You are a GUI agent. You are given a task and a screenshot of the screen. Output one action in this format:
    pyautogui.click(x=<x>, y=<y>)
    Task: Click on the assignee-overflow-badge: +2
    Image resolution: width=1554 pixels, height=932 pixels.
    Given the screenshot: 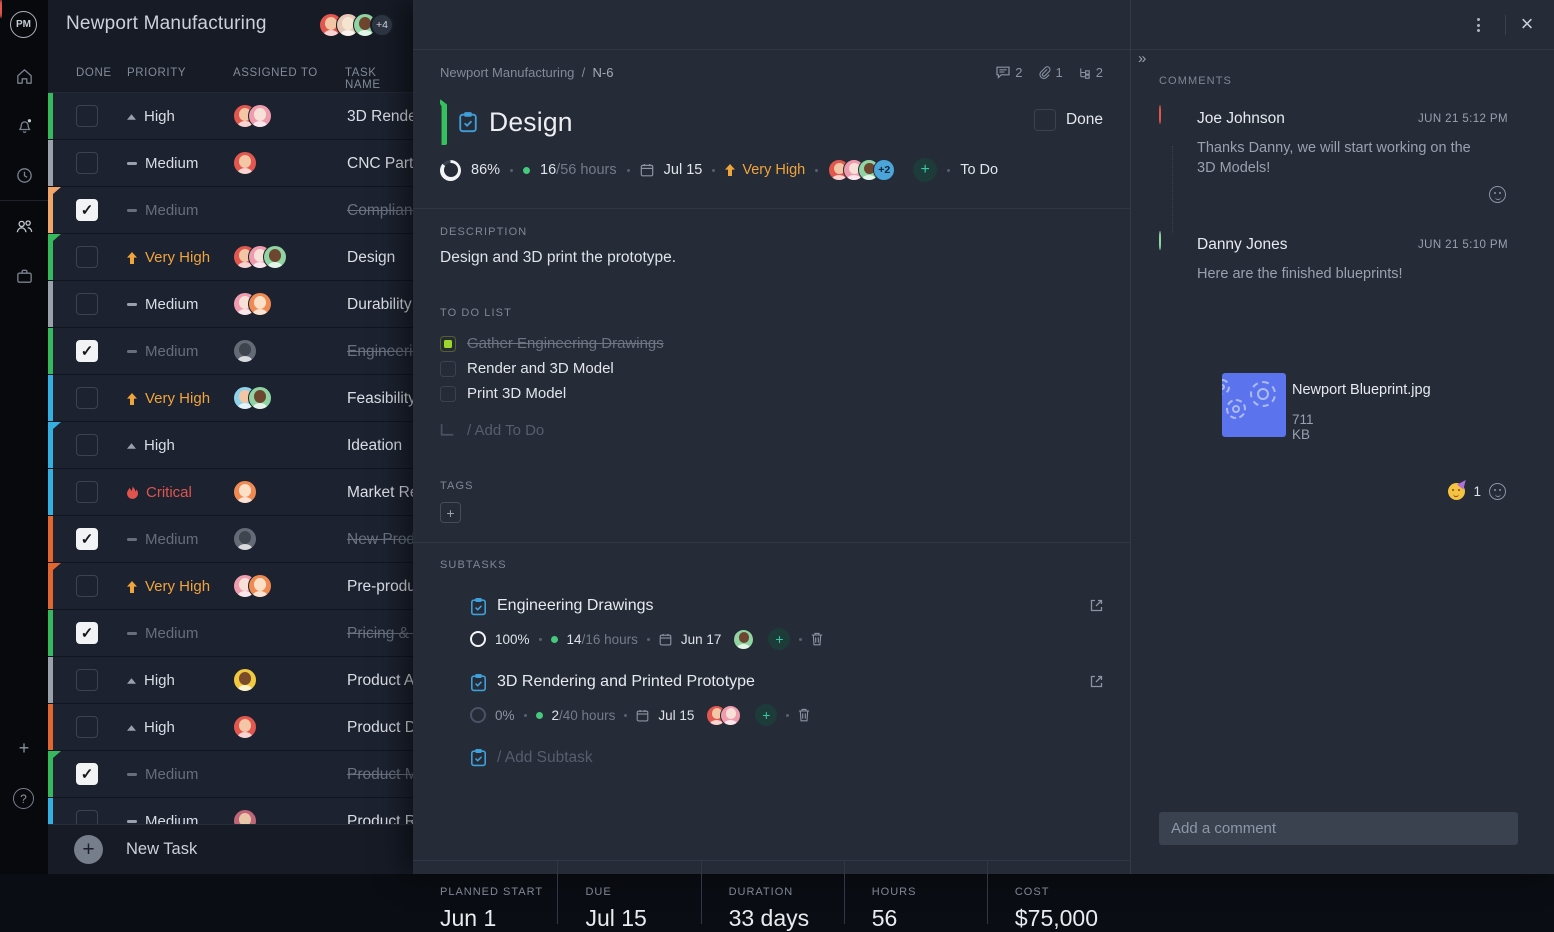 What is the action you would take?
    pyautogui.click(x=884, y=170)
    